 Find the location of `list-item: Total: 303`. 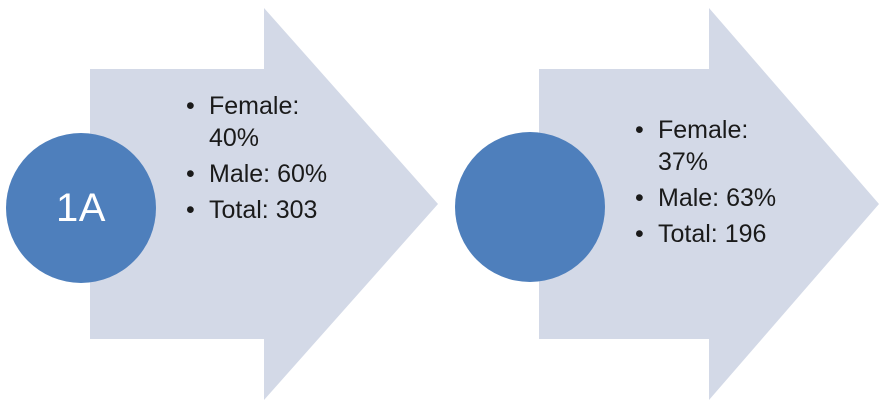

list-item: Total: 303 is located at coordinates (264, 210).